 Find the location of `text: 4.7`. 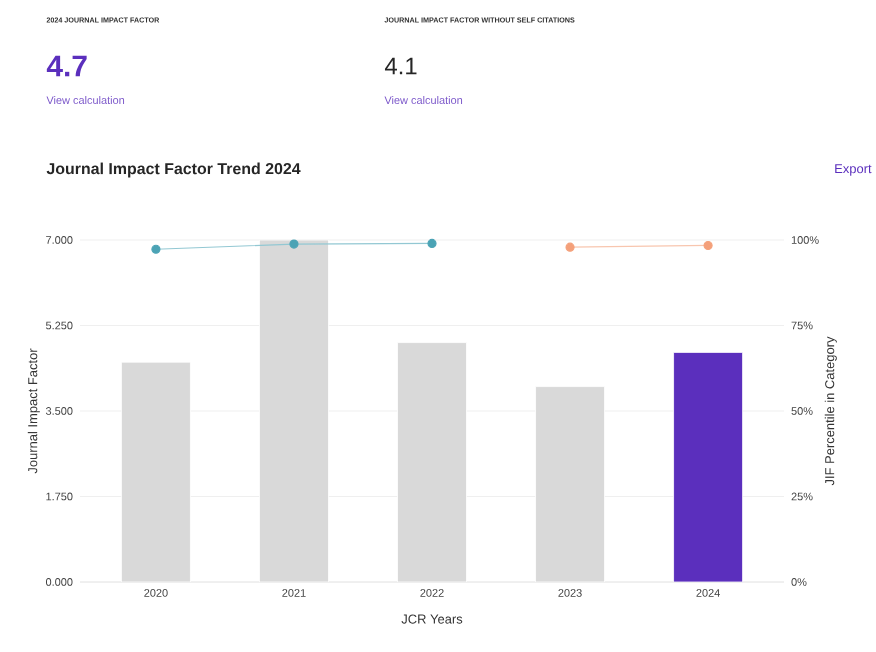

text: 4.7 is located at coordinates (66, 66).